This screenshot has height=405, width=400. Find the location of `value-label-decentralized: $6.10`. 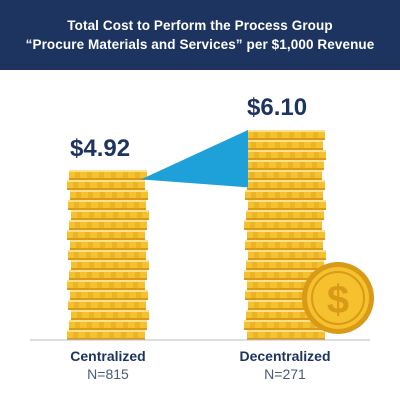

value-label-decentralized: $6.10 is located at coordinates (277, 108).